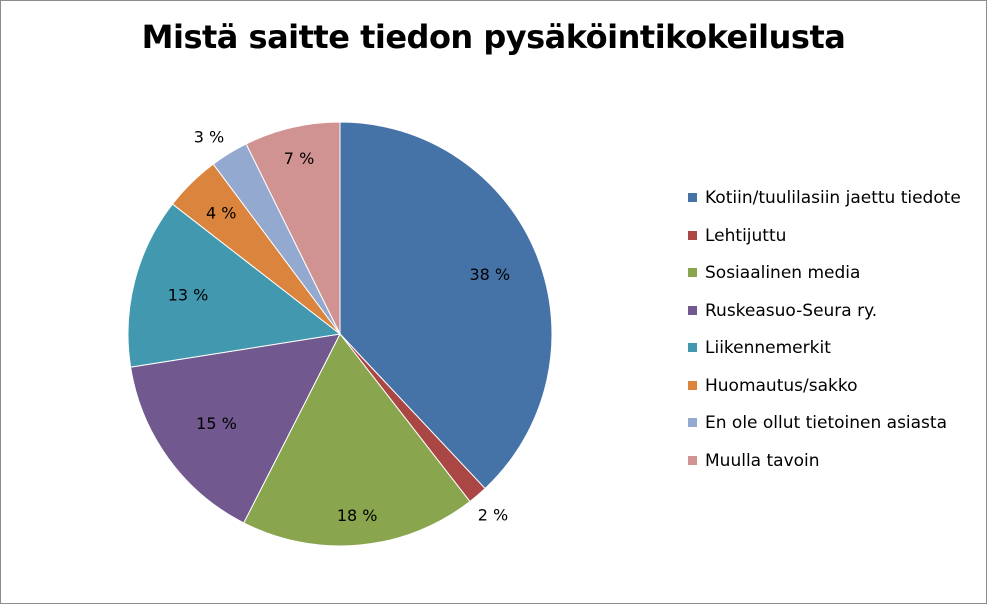 Image resolution: width=987 pixels, height=604 pixels. What do you see at coordinates (216, 423) in the screenshot?
I see `data-label-3: 15 %` at bounding box center [216, 423].